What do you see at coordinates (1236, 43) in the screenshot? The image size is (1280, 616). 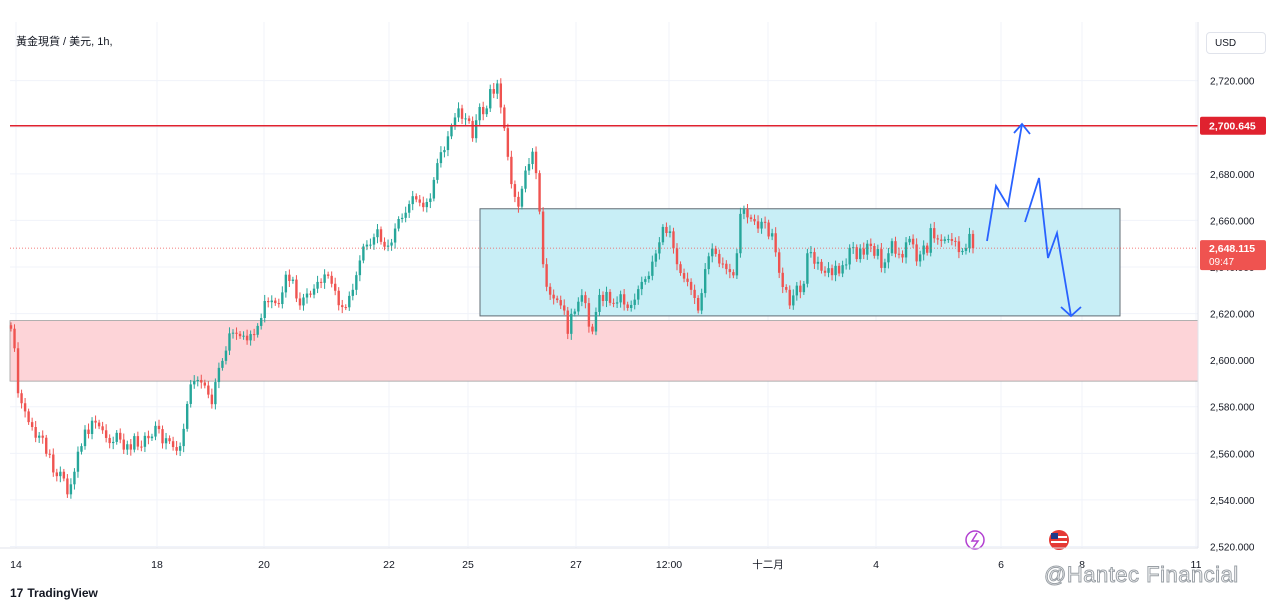 I see `currency-button: USD` at bounding box center [1236, 43].